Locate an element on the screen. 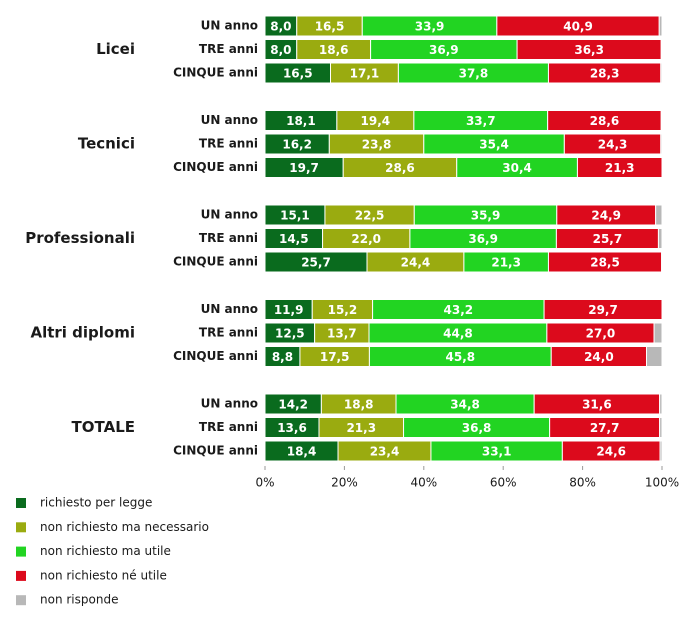 This screenshot has height=629, width=681. value-label: 22,0 is located at coordinates (366, 239).